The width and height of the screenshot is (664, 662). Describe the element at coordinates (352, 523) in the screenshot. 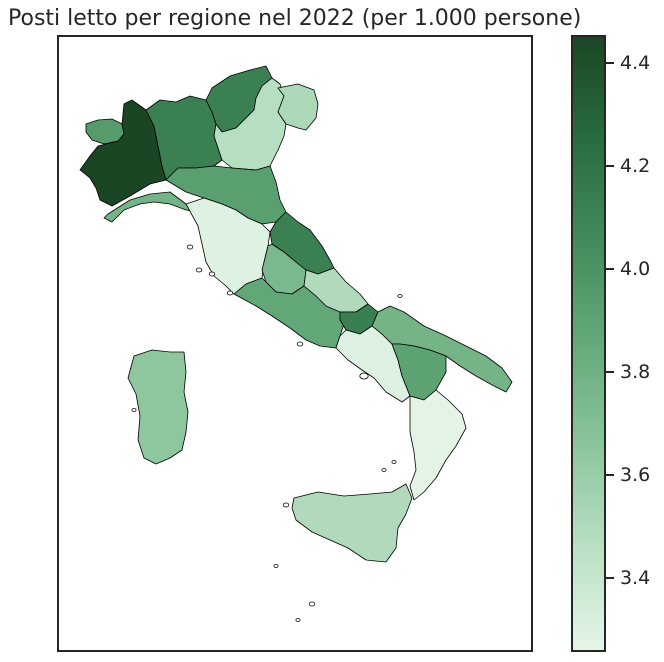

I see `region-sicilia` at that location.